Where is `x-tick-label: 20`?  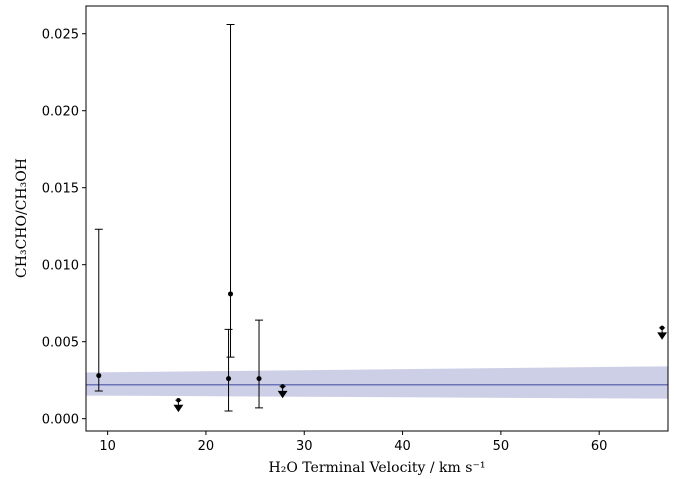 x-tick-label: 20 is located at coordinates (206, 446).